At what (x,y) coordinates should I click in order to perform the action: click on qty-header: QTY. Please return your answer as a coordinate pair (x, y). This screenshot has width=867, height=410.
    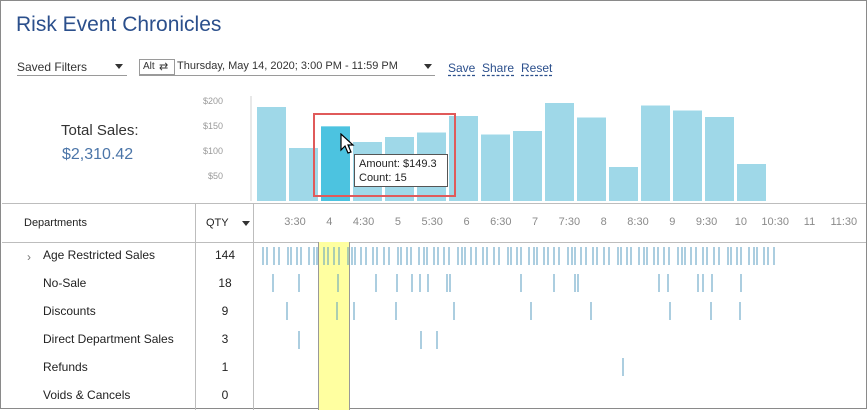
    Looking at the image, I should click on (217, 223).